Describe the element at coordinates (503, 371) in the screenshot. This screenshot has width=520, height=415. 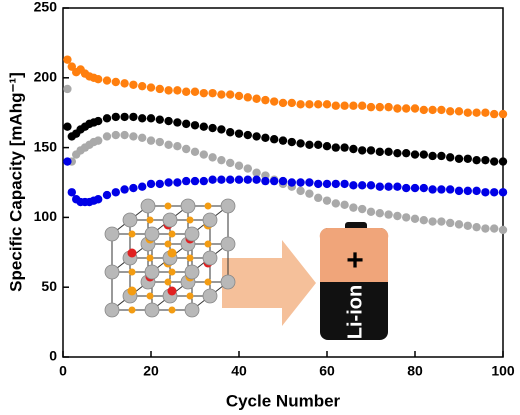
I see `x-tick-label: 100` at that location.